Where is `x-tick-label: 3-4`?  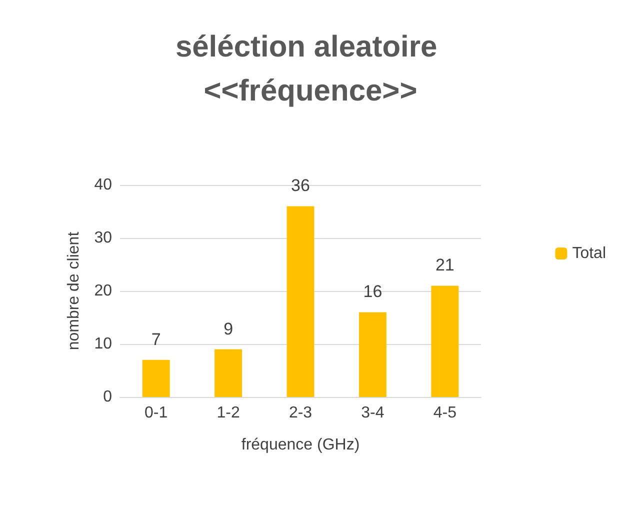 x-tick-label: 3-4 is located at coordinates (372, 413).